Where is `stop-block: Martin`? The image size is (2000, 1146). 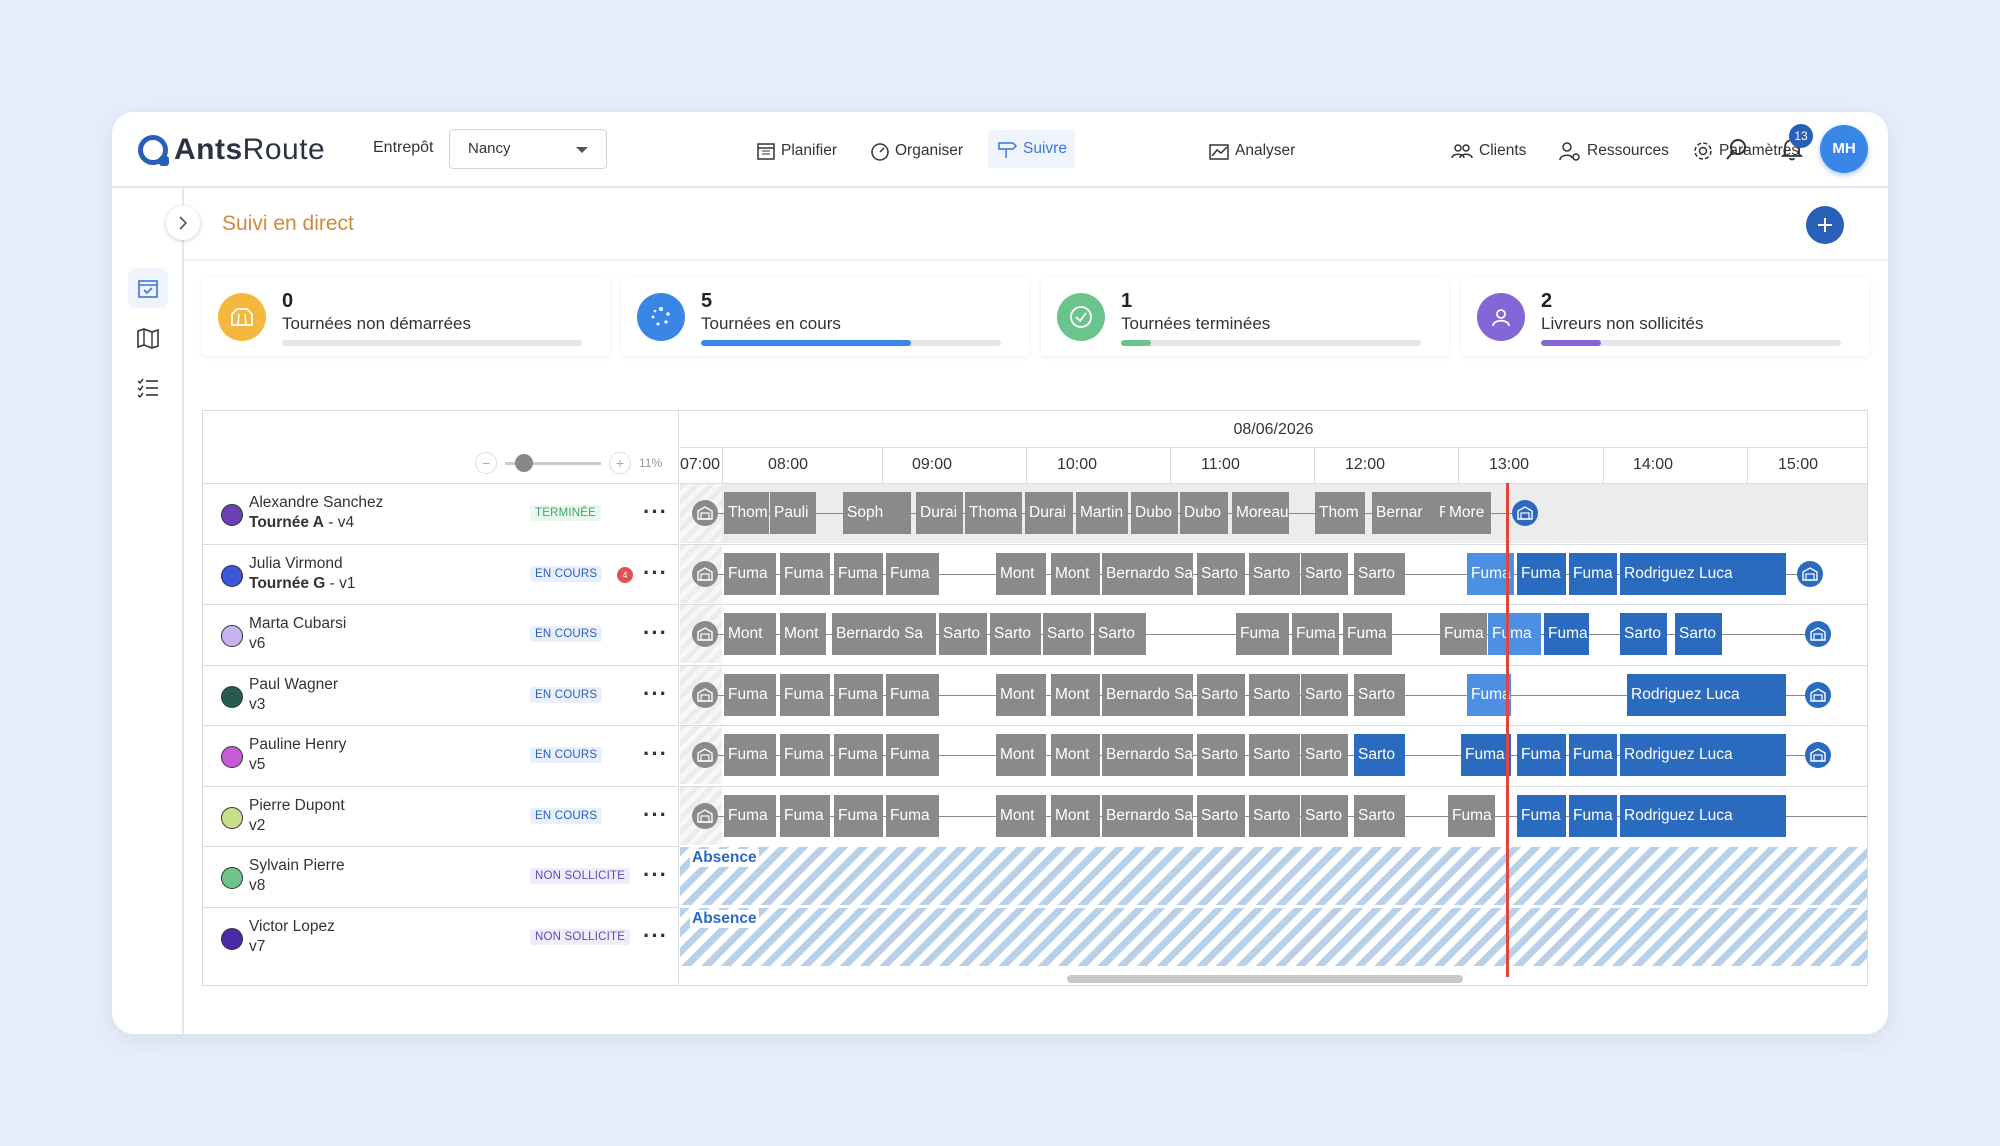
stop-block: Martin is located at coordinates (1102, 513).